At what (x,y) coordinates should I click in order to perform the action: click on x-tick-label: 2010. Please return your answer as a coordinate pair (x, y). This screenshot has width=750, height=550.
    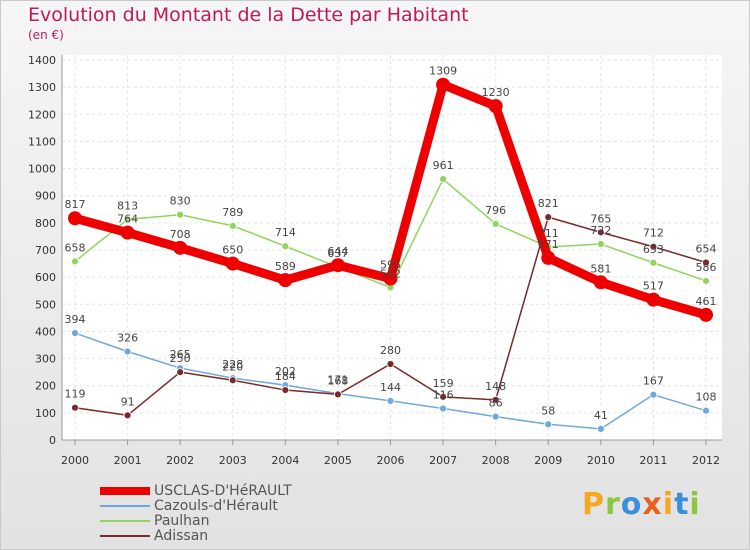
    Looking at the image, I should click on (601, 460).